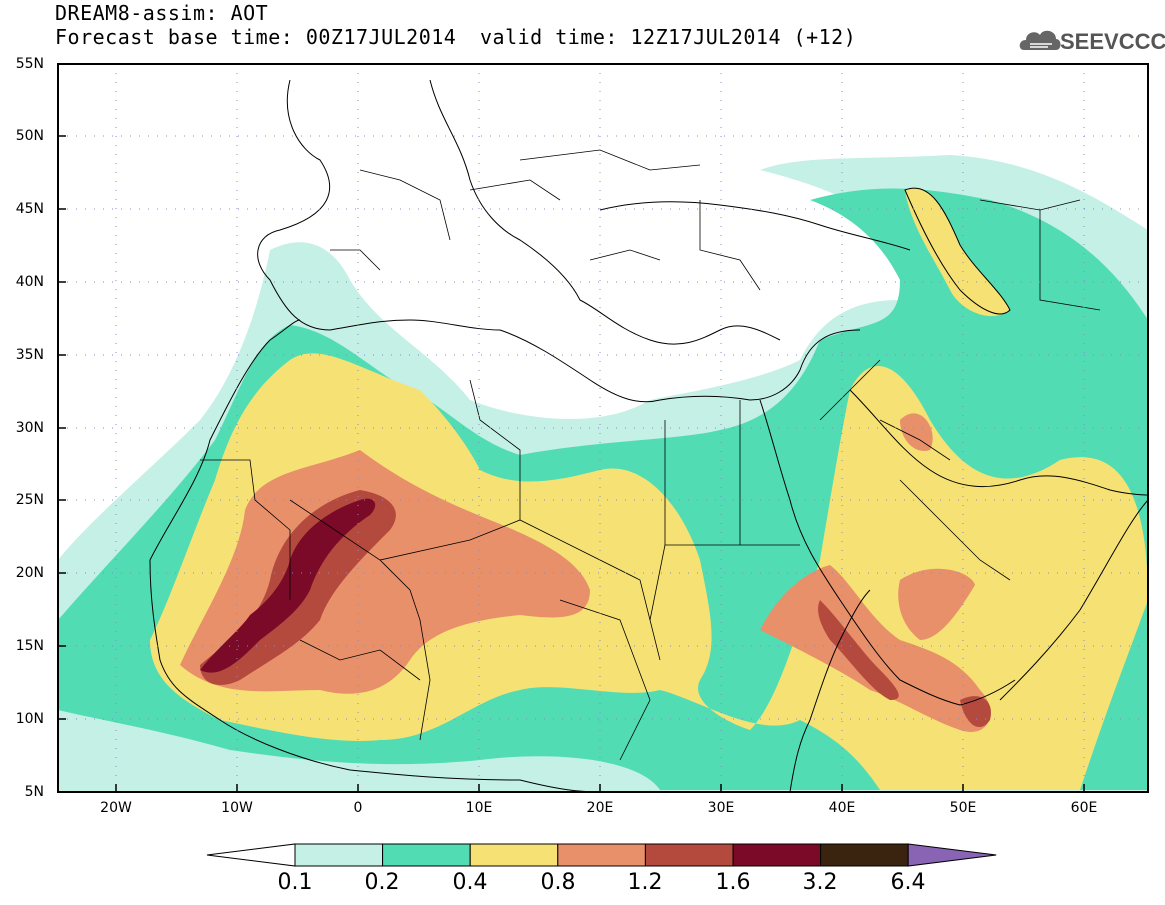 The image size is (1165, 905). Describe the element at coordinates (34, 792) in the screenshot. I see `lat-label: 5N` at that location.